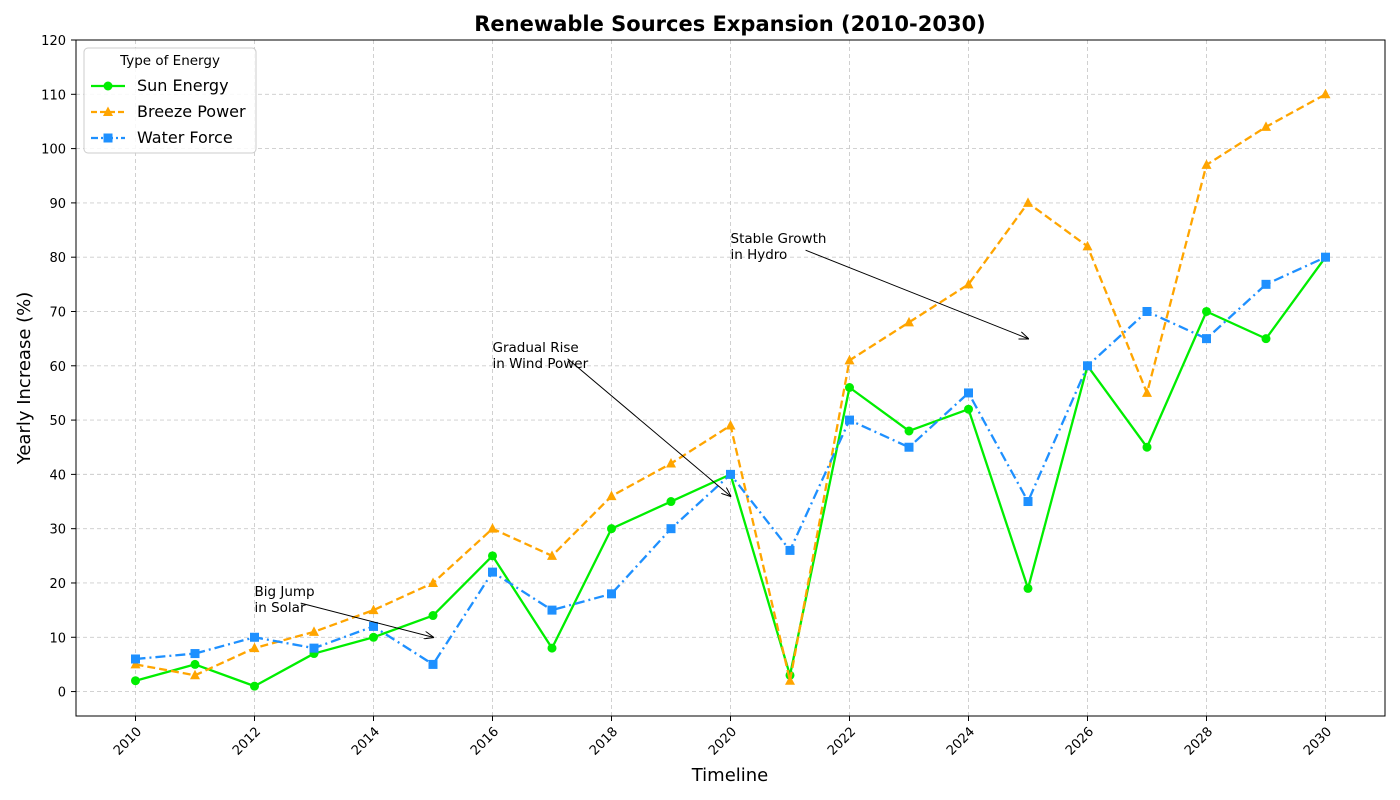  Describe the element at coordinates (604, 742) in the screenshot. I see `x-tick-label: 2018` at that location.